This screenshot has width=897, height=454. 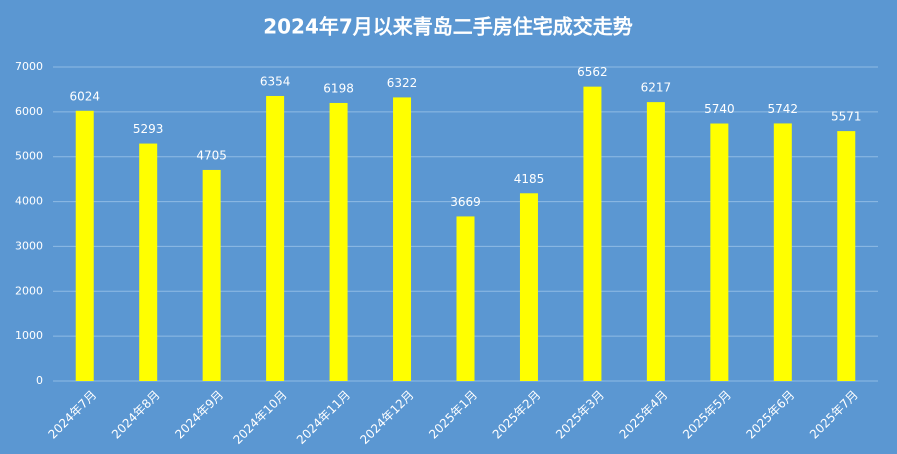 I want to click on y-tick-label: 1000, so click(x=29, y=335).